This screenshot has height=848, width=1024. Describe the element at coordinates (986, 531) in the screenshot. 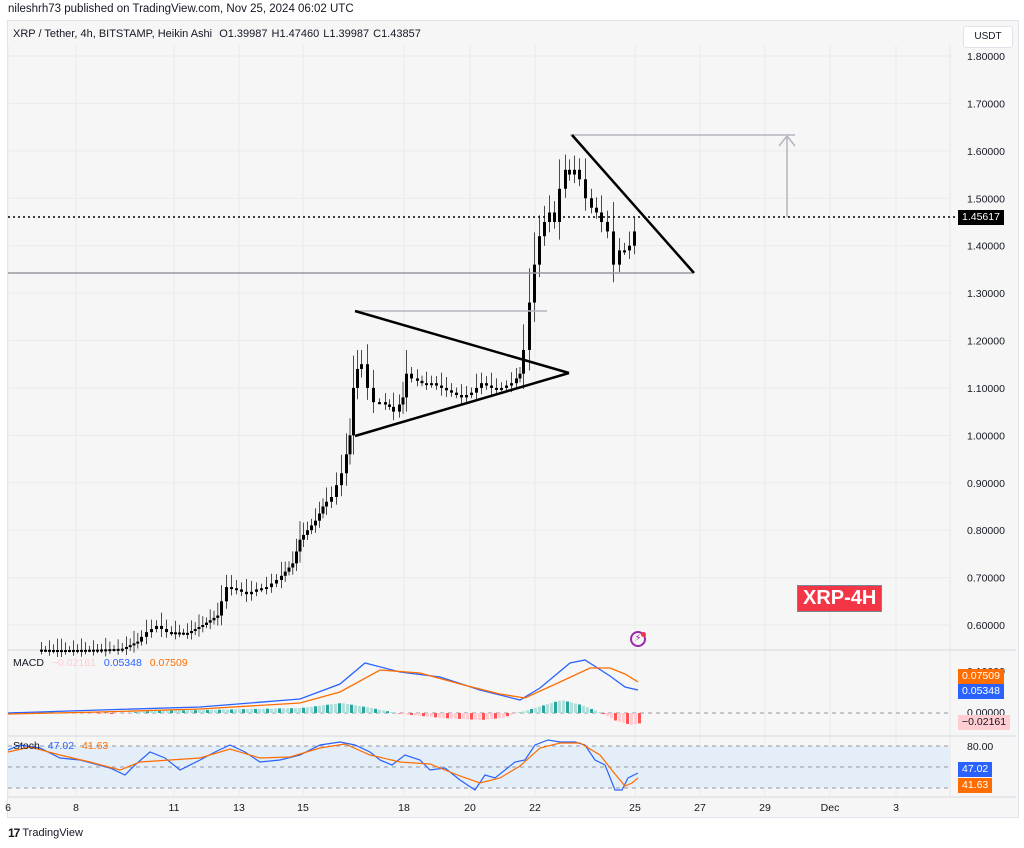

I see `svg-text: 0.80000` at that location.